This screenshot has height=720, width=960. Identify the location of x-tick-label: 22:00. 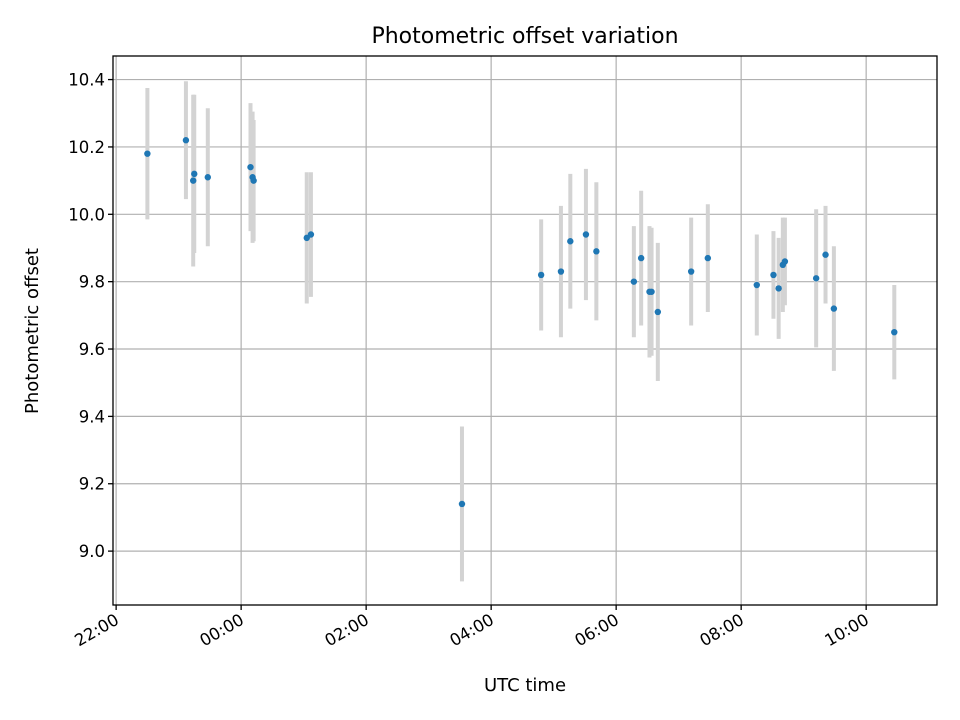
(96, 630).